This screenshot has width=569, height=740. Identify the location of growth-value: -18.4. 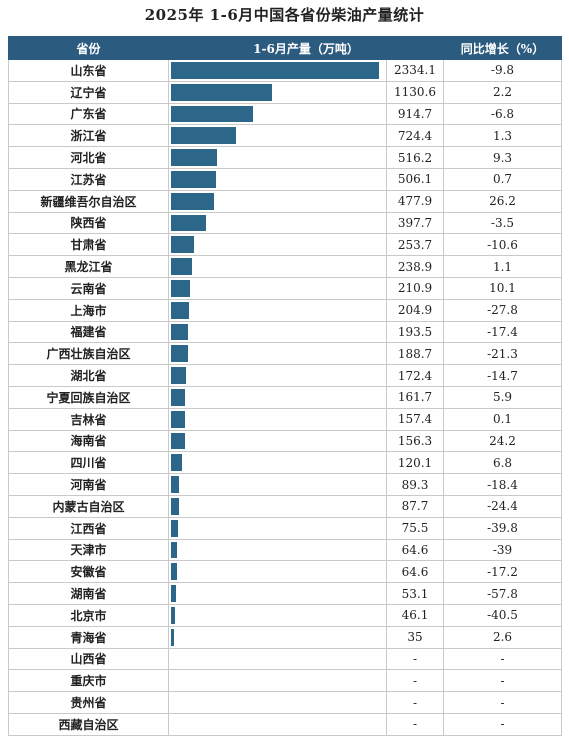
(502, 484).